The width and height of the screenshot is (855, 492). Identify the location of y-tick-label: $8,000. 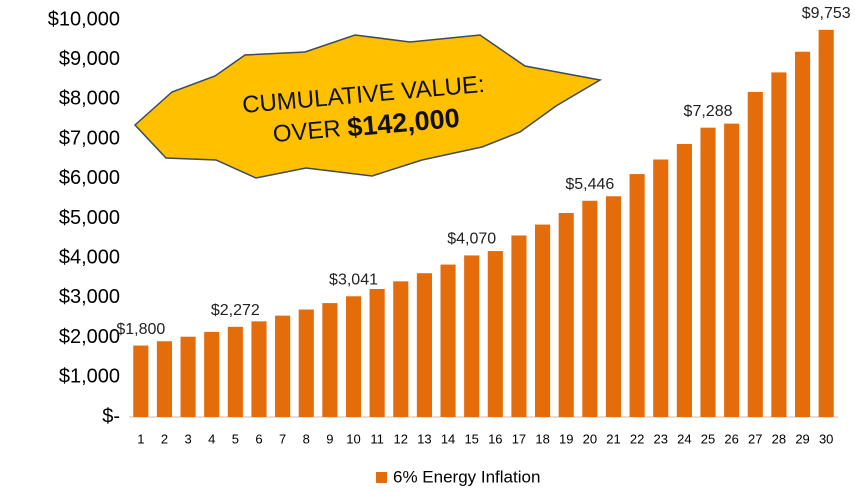
(89, 99).